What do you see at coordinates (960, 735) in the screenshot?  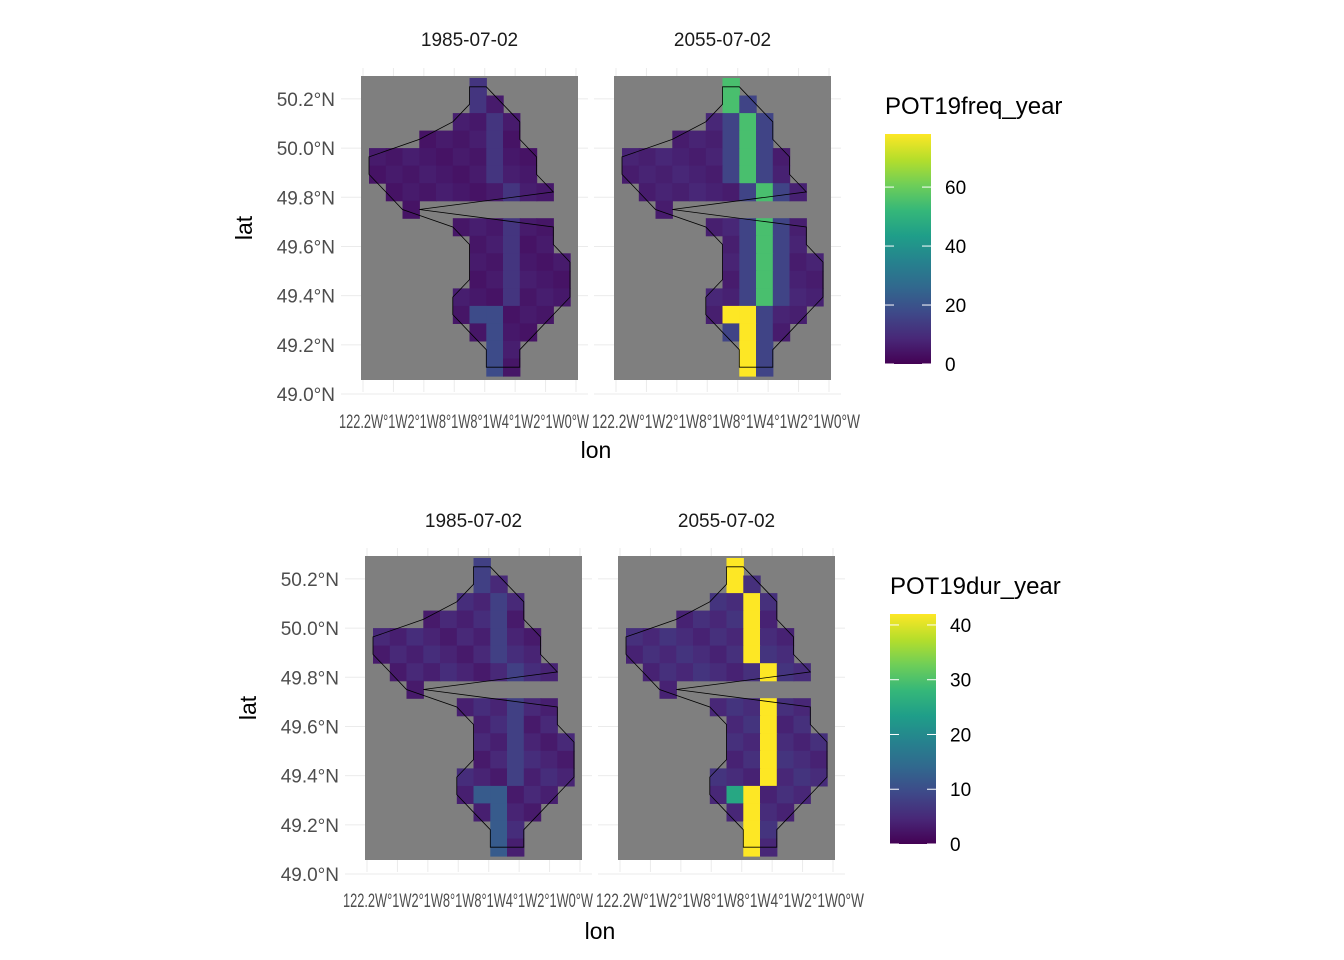 I see `legend-tick-label: 20` at bounding box center [960, 735].